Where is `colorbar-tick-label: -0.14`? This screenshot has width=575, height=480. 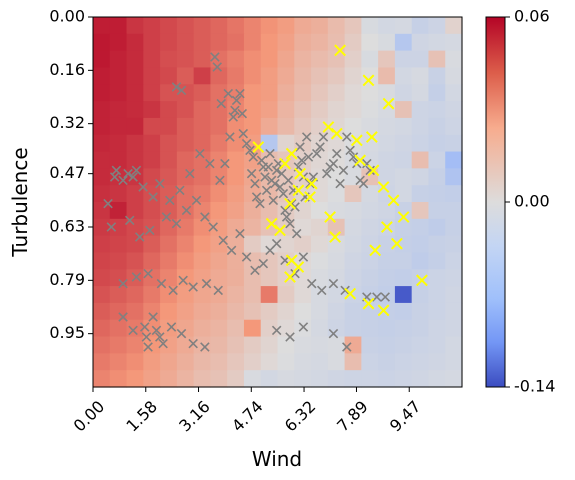
colorbar-tick-label: -0.14 is located at coordinates (534, 386).